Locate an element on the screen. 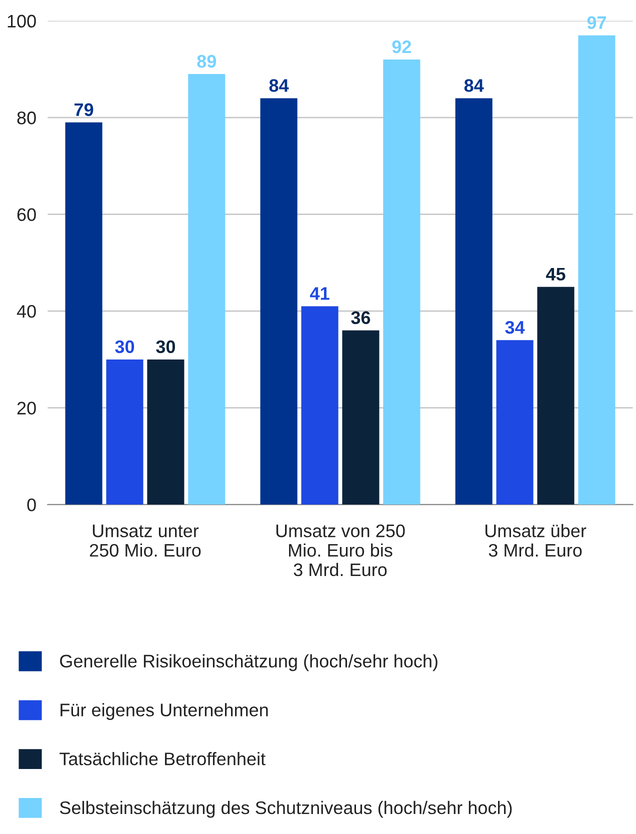 This screenshot has height=834, width=636. x-tick-label: Umsatz unter 250 Mio. Euro is located at coordinates (145, 540).